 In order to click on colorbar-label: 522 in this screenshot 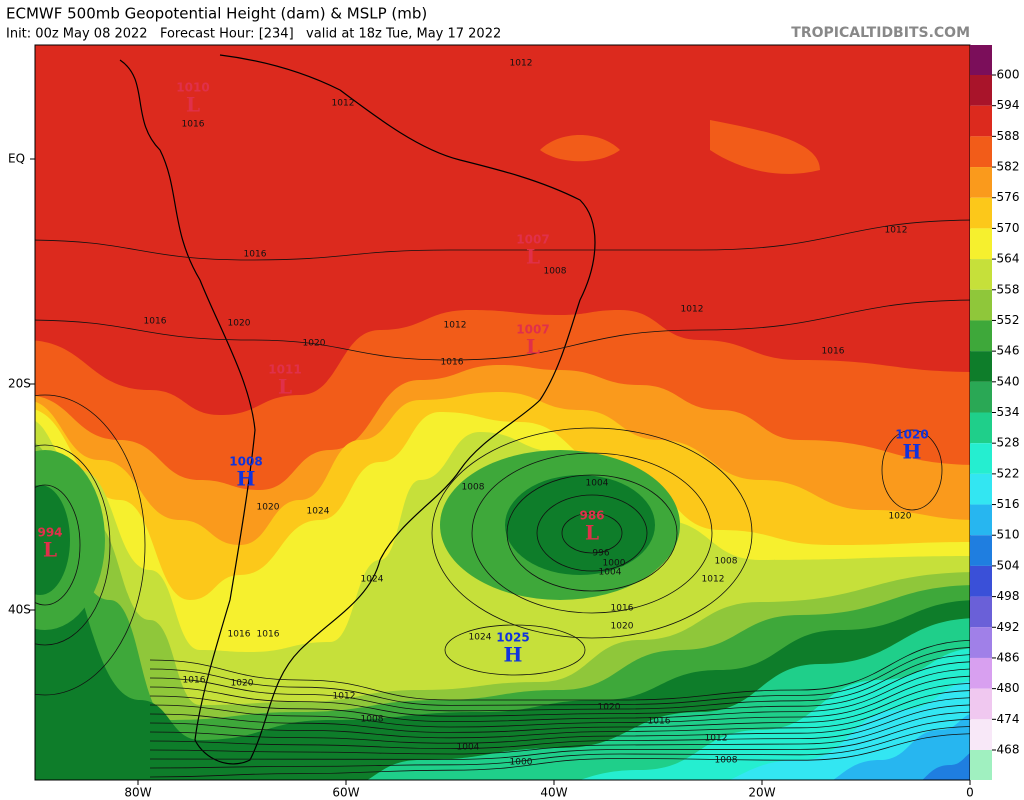, I will do `click(1008, 473)`.